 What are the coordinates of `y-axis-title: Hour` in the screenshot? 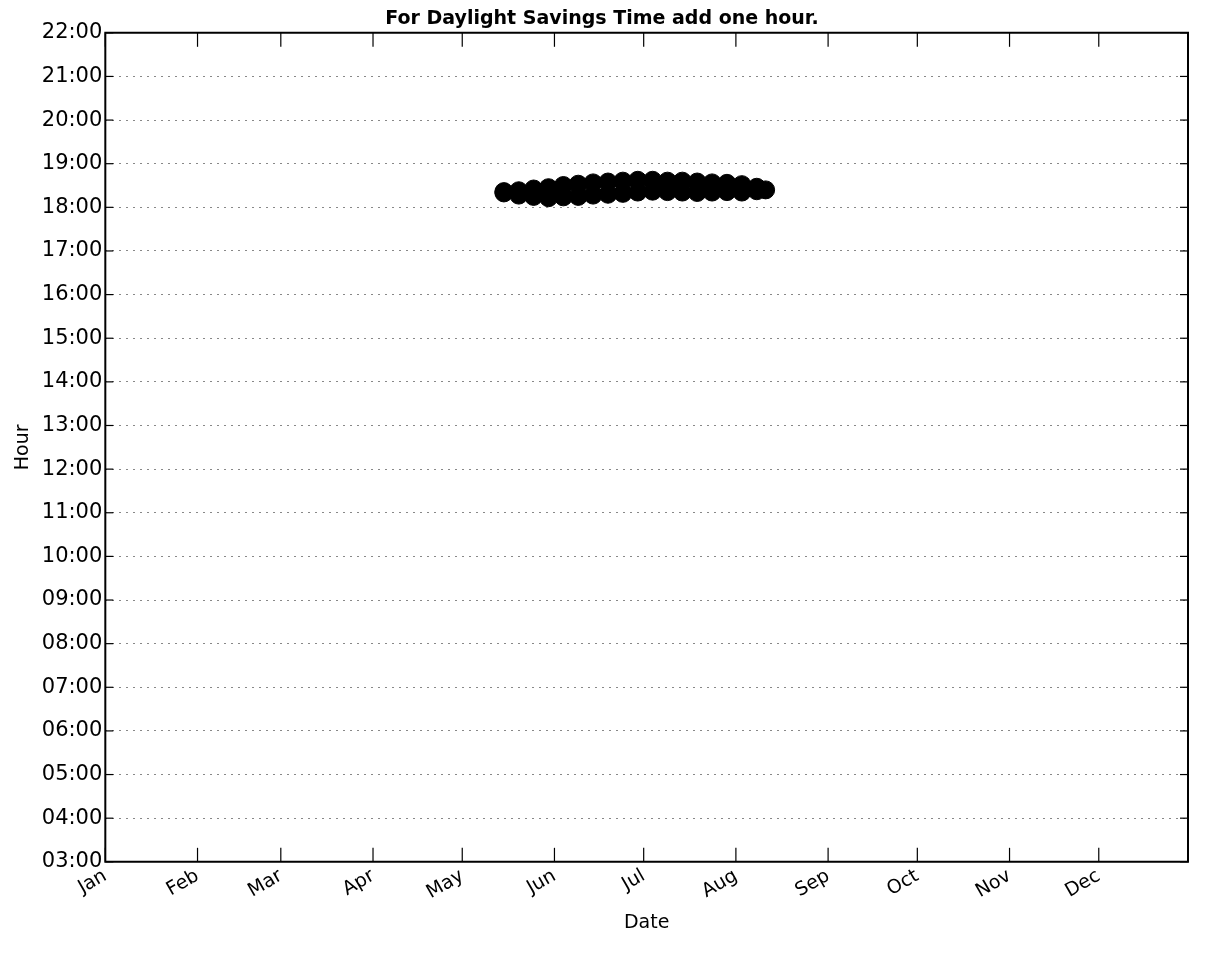 It's located at (21, 447).